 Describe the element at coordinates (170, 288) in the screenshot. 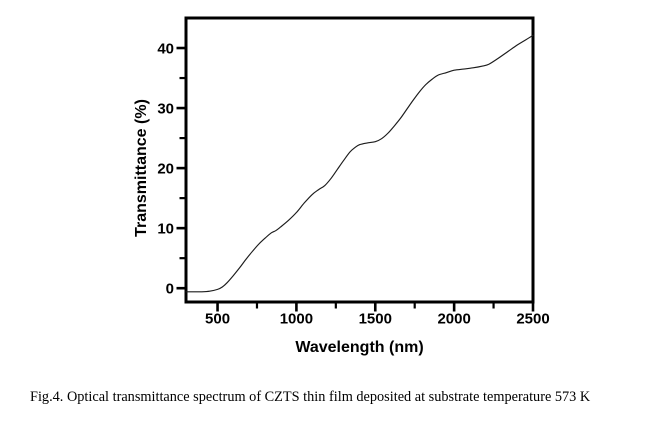

I see `y-tick-label: 0` at that location.